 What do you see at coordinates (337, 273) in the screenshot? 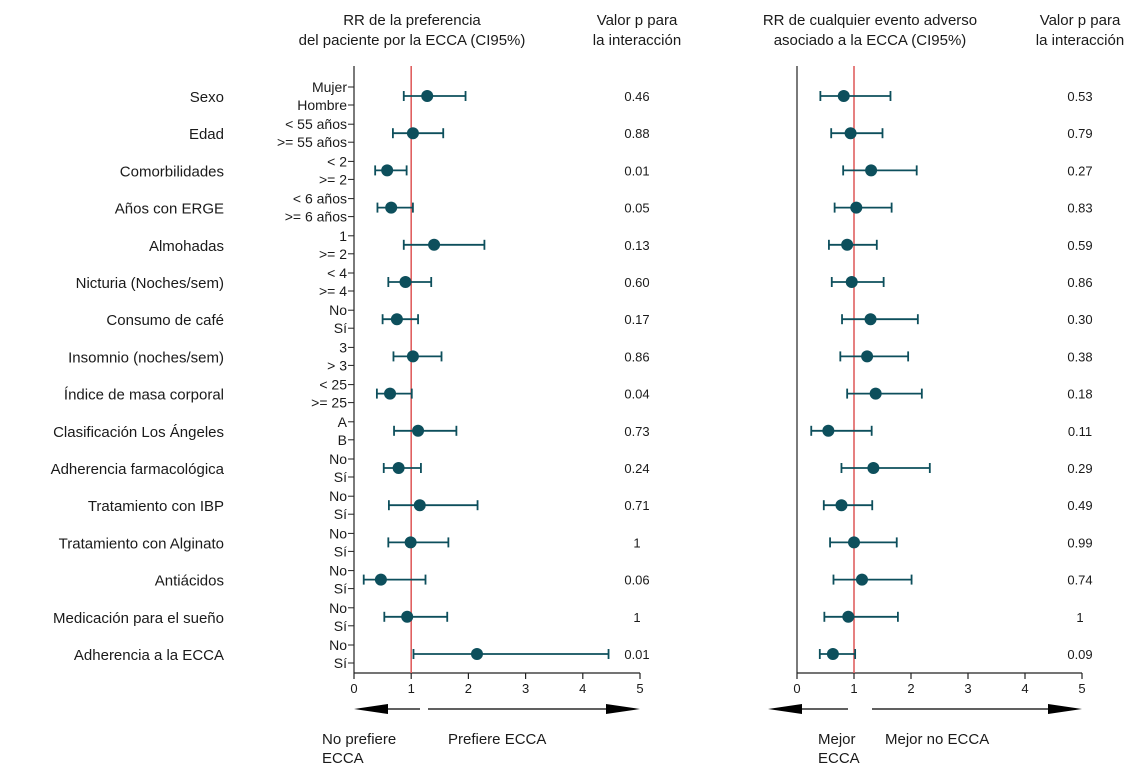
I see `level-label: < 4` at bounding box center [337, 273].